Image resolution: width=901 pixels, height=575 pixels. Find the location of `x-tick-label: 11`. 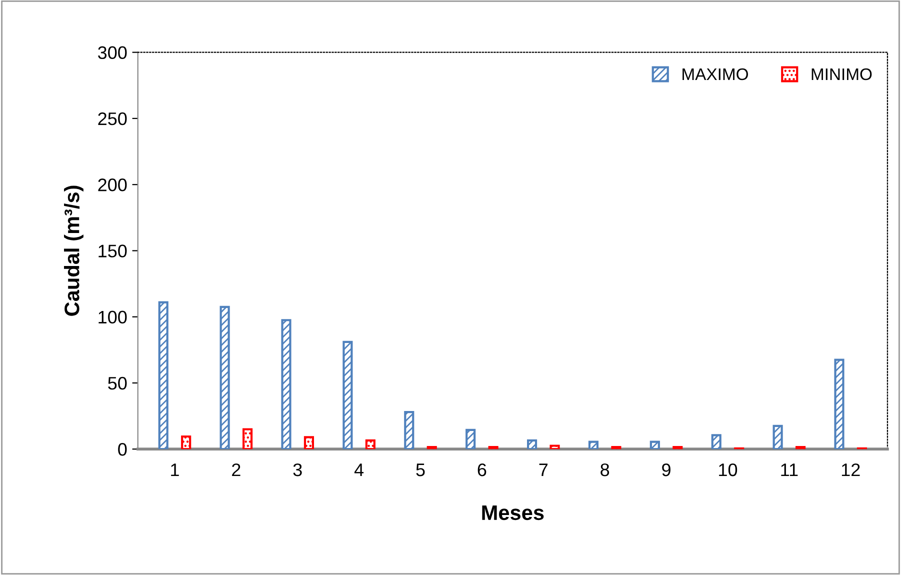

x-tick-label: 11 is located at coordinates (789, 470).